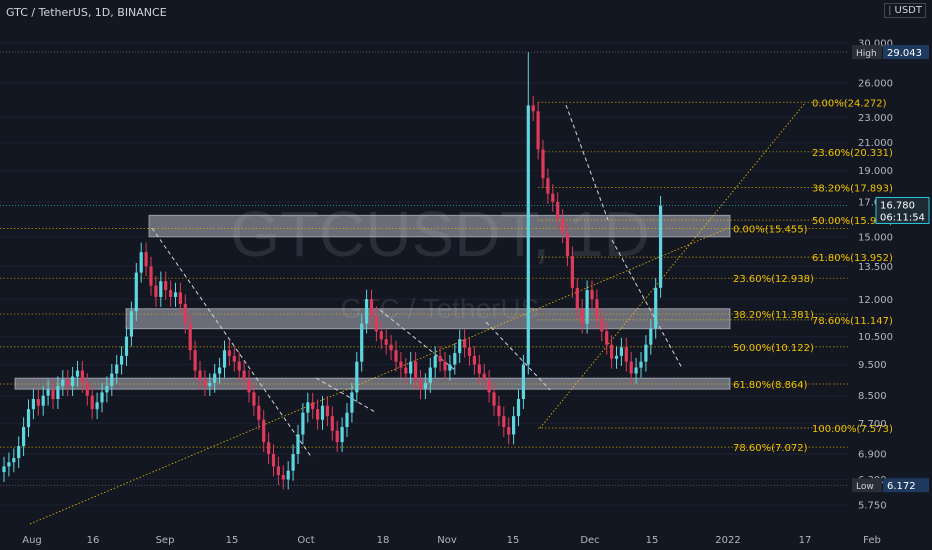 This screenshot has width=932, height=550. I want to click on price-tick-label: 9.500, so click(872, 365).